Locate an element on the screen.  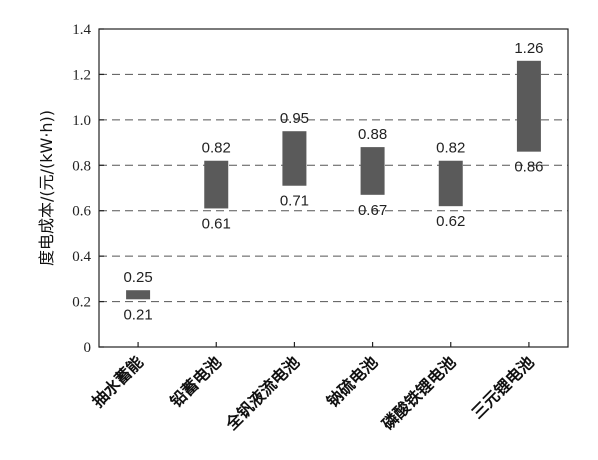
data-label-low: 0.86 is located at coordinates (528, 167).